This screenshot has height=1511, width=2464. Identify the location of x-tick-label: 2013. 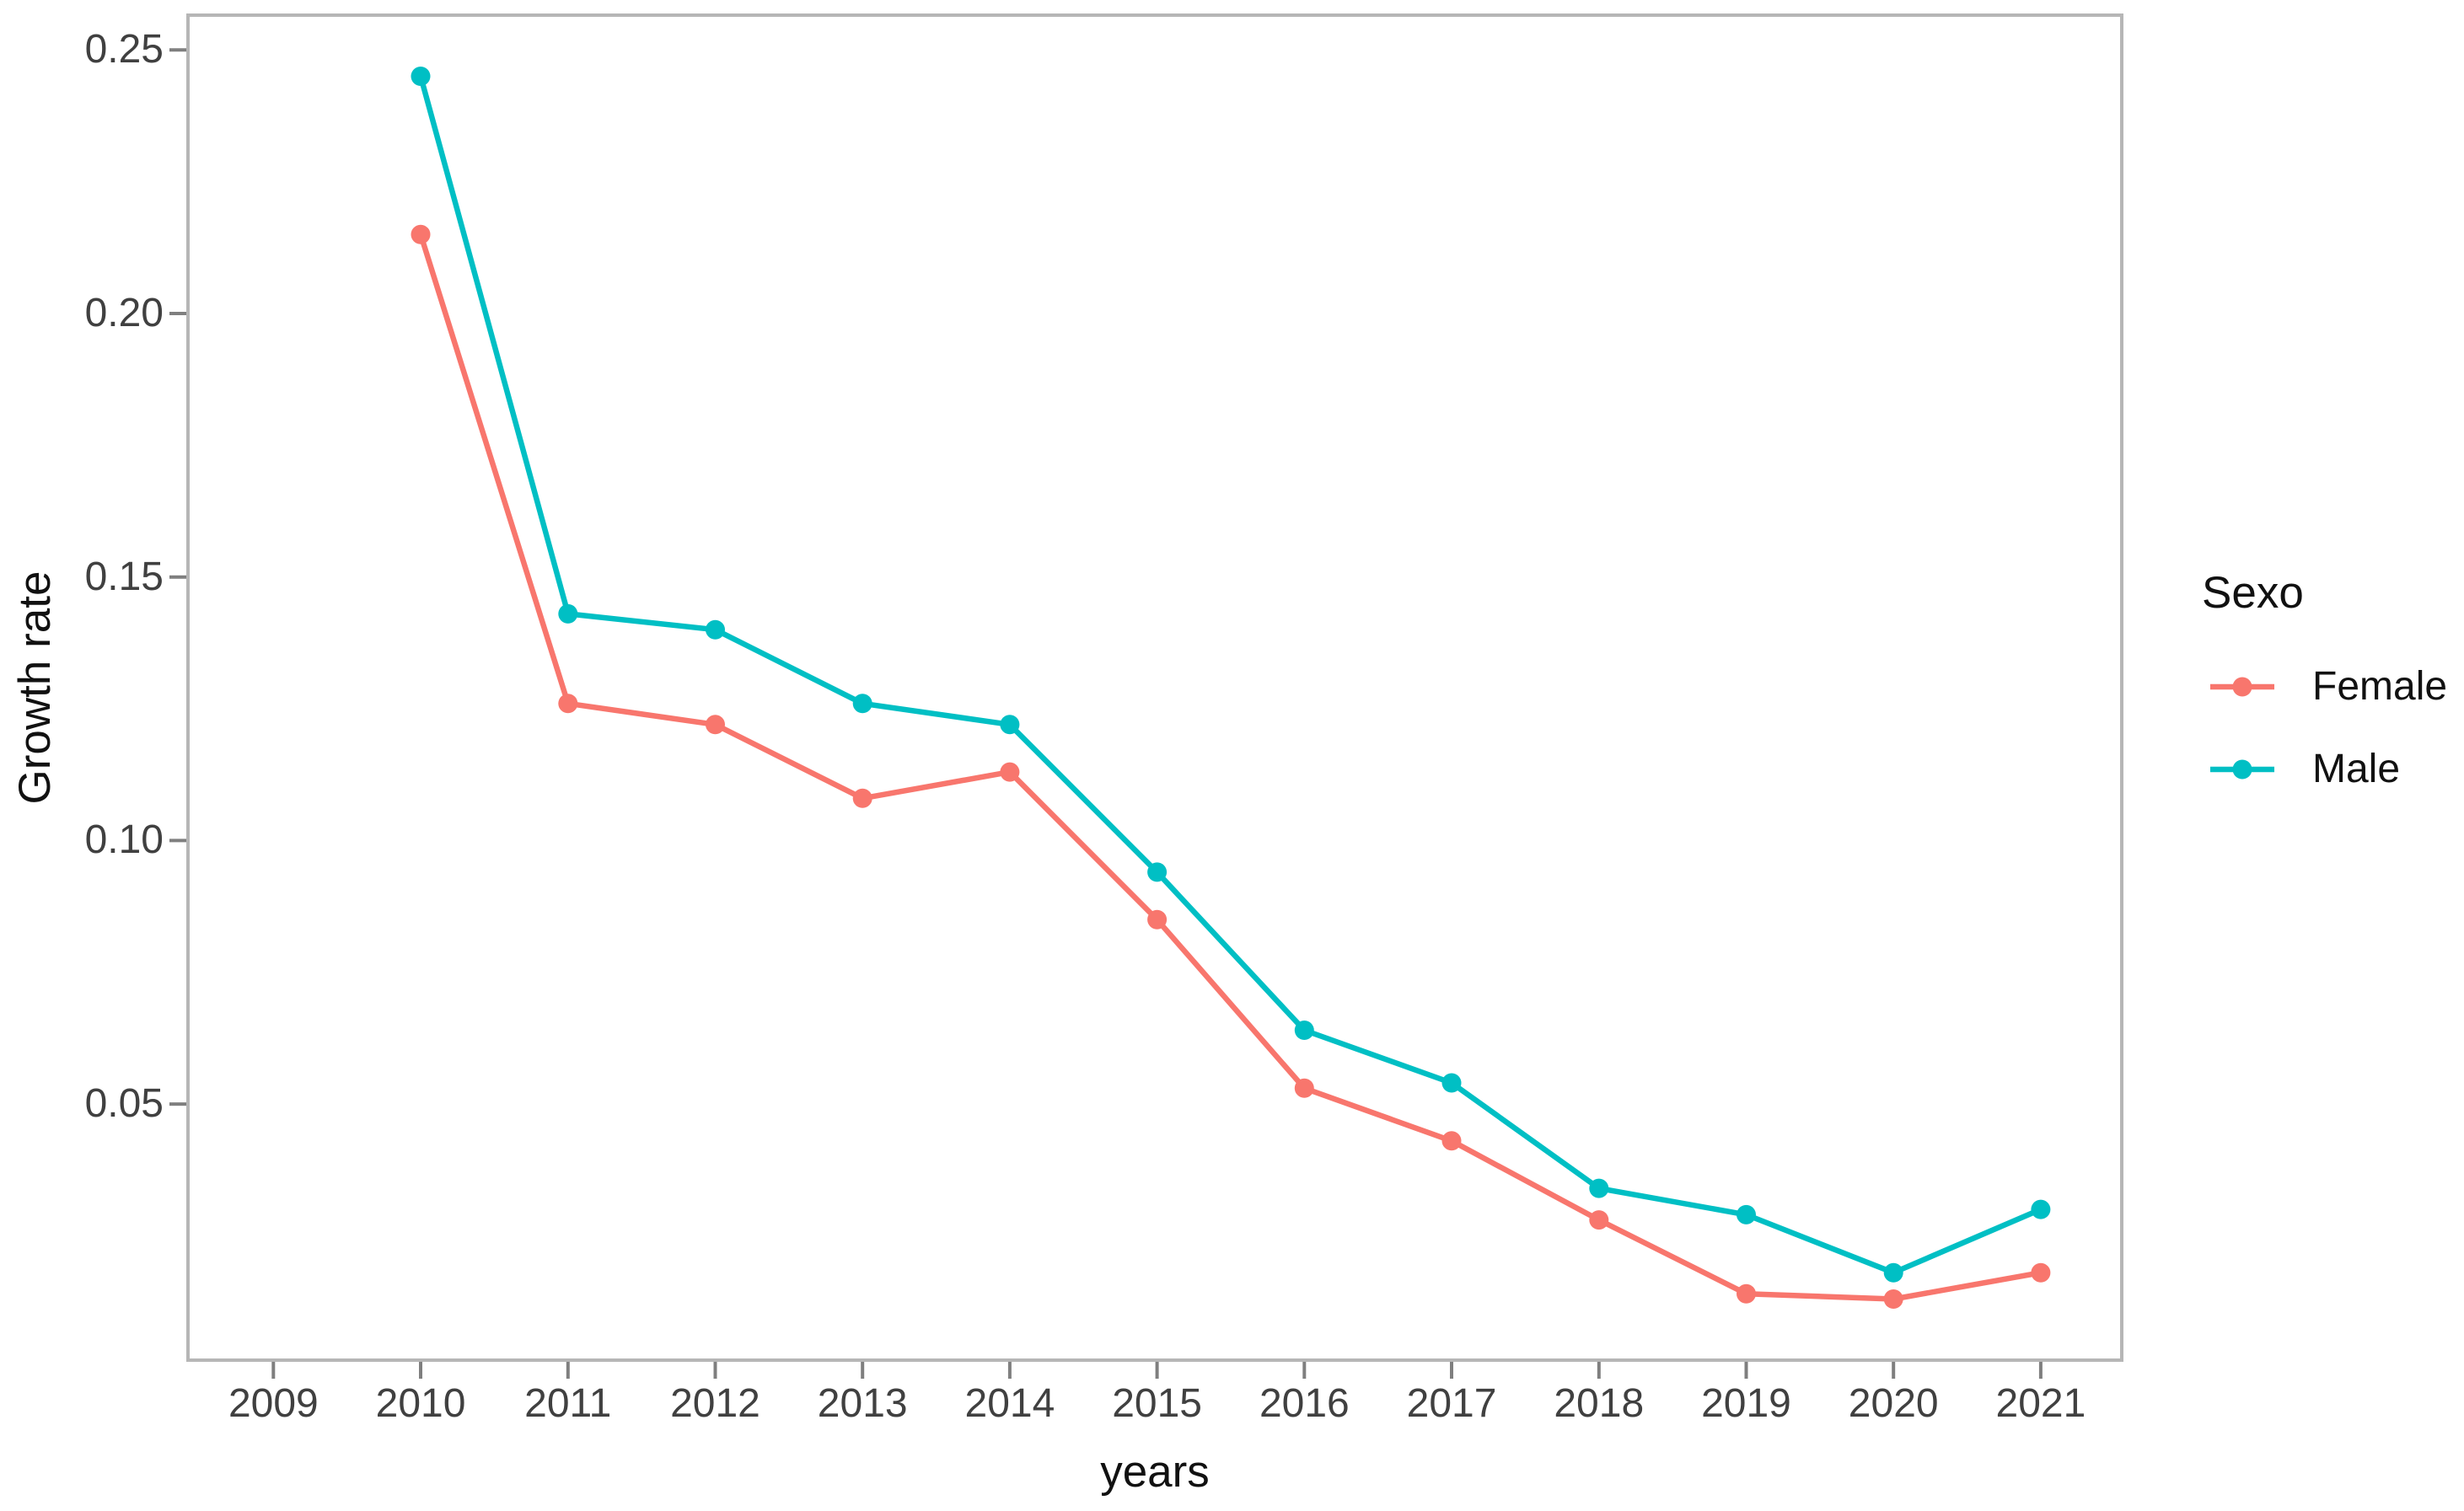
(862, 1403).